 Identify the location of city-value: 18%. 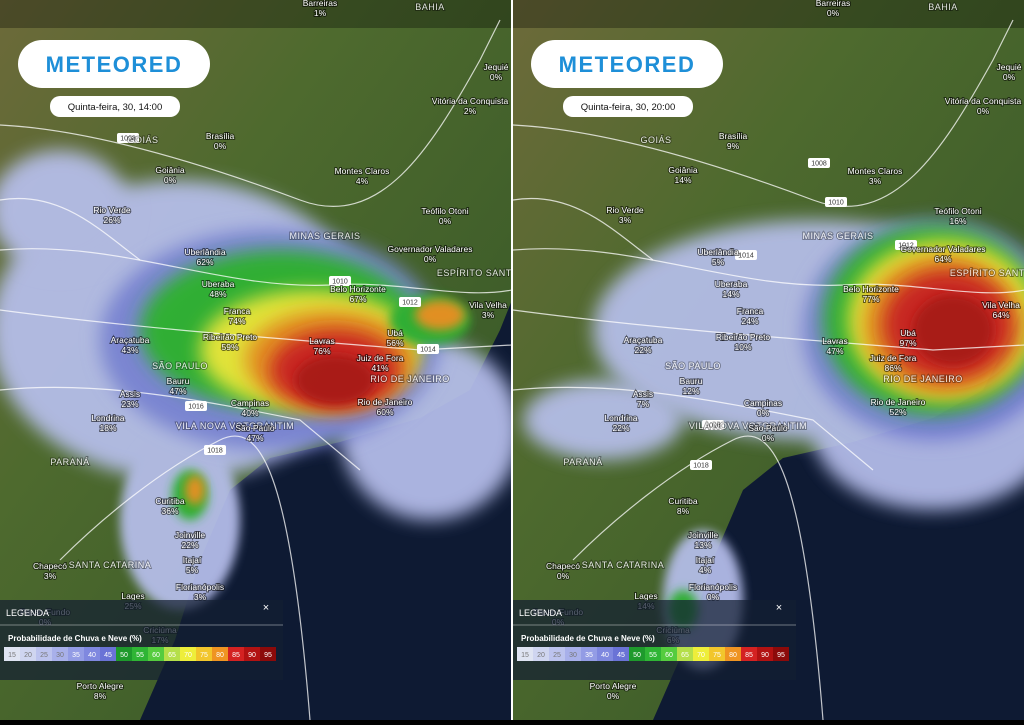
(107, 428).